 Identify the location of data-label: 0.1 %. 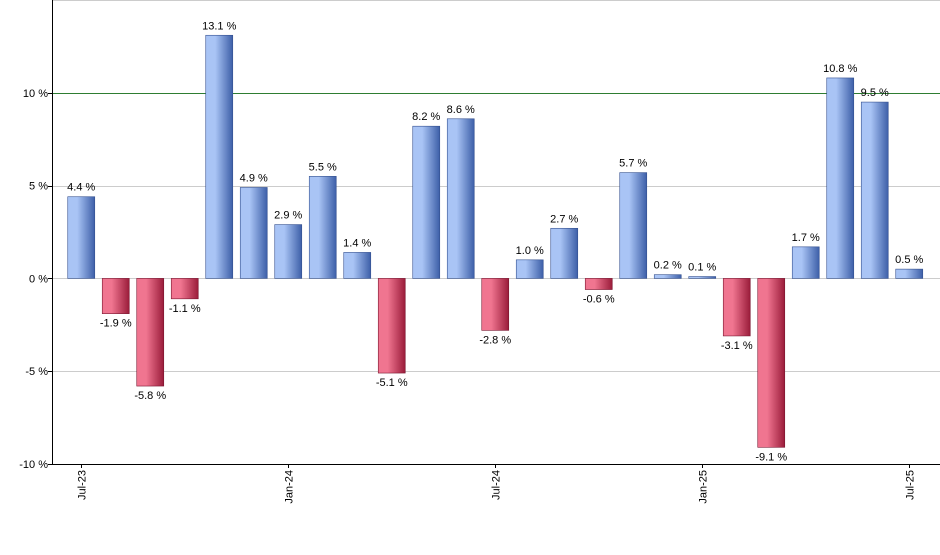
(702, 268).